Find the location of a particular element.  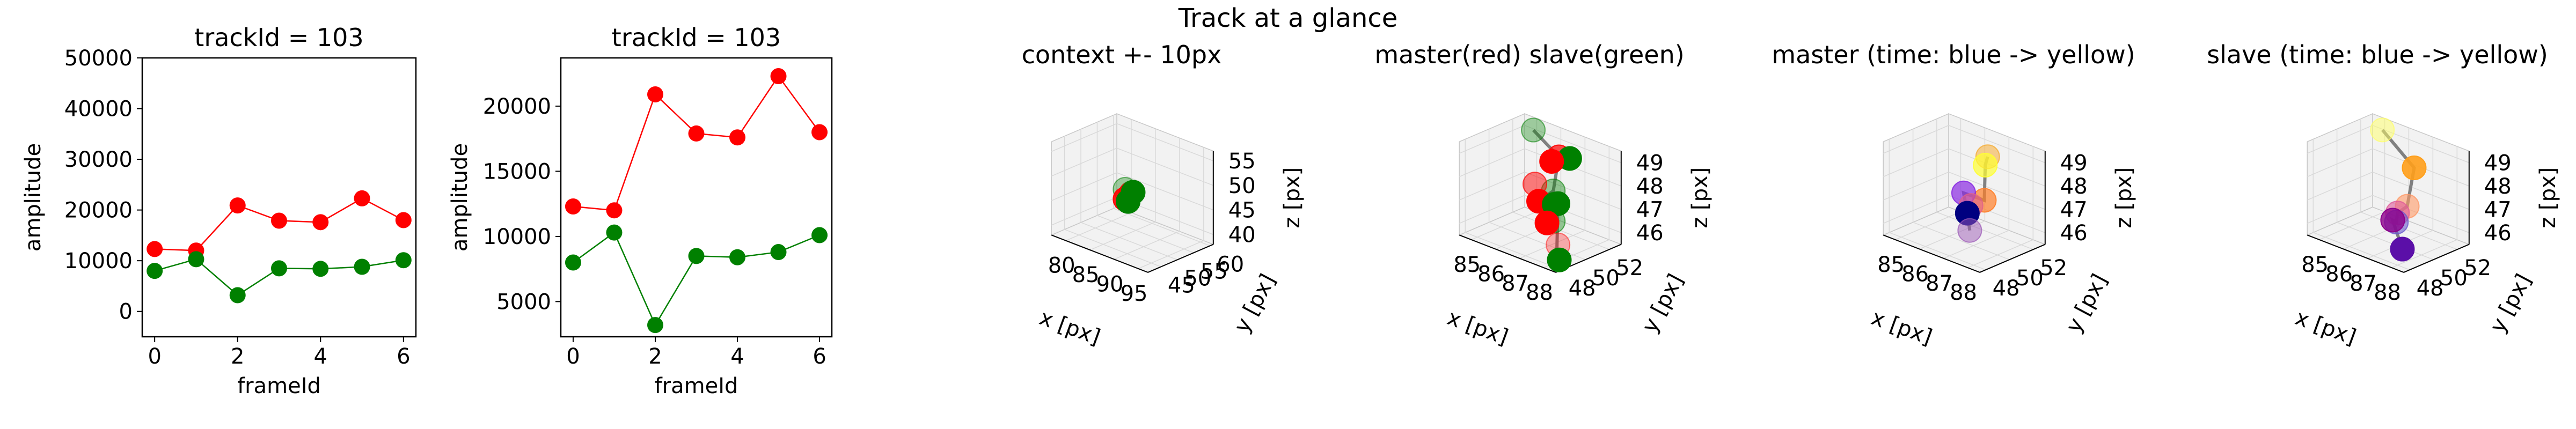

z-tick-label: 40 is located at coordinates (1242, 235).